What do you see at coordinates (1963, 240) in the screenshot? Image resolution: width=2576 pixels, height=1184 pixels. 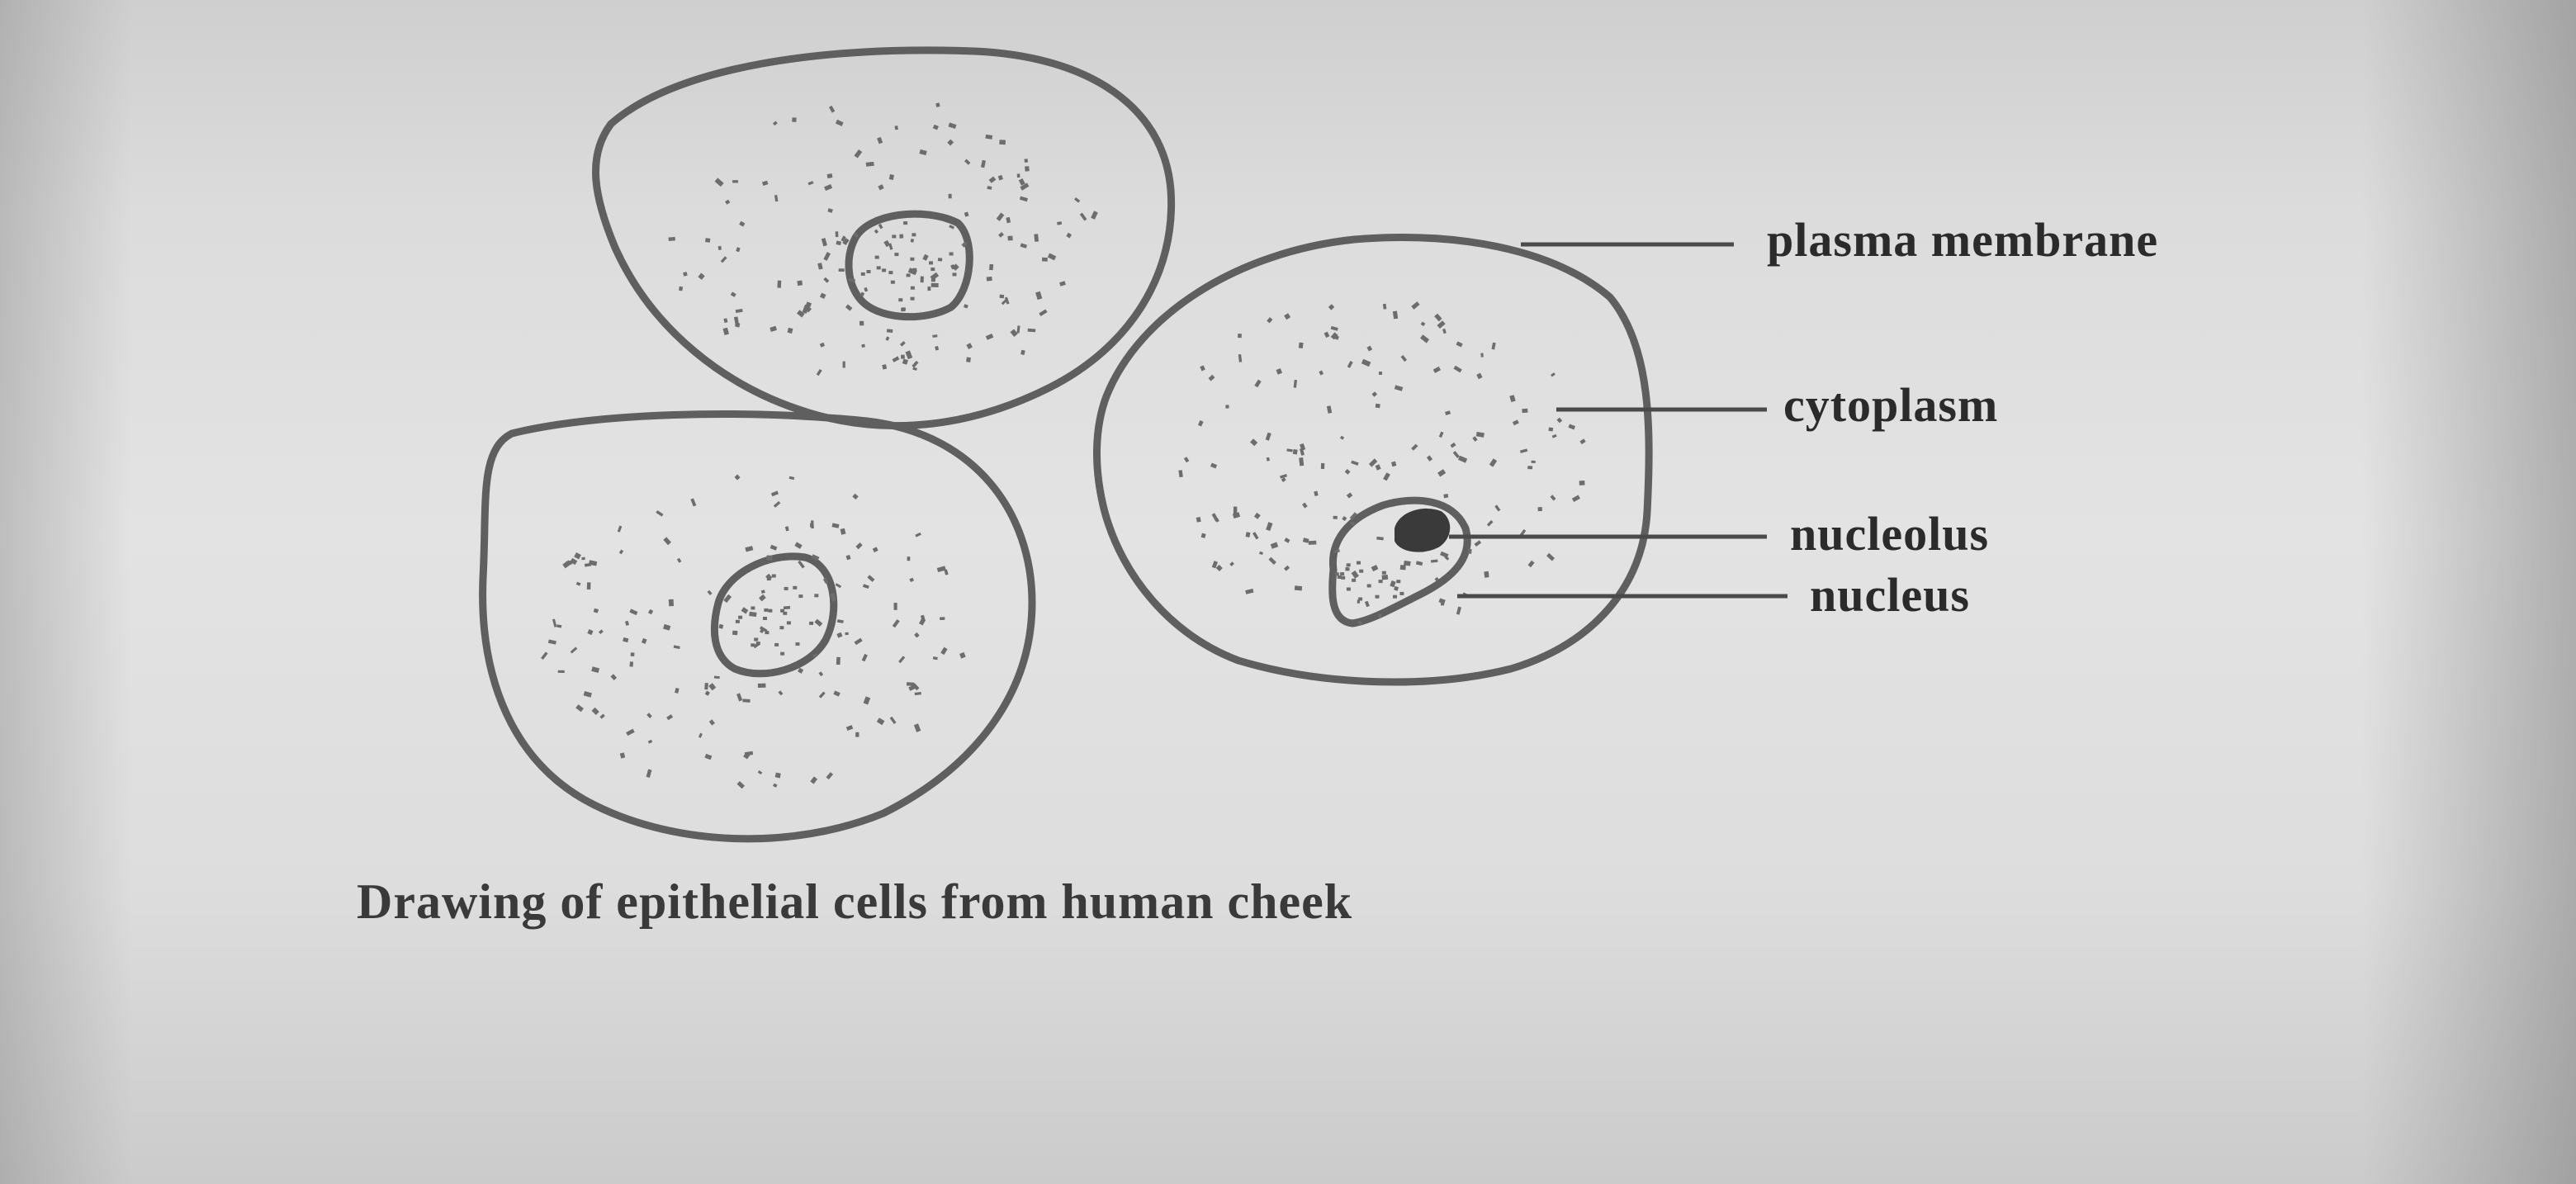 I see `label-plasma-membrane: plasma membrane` at bounding box center [1963, 240].